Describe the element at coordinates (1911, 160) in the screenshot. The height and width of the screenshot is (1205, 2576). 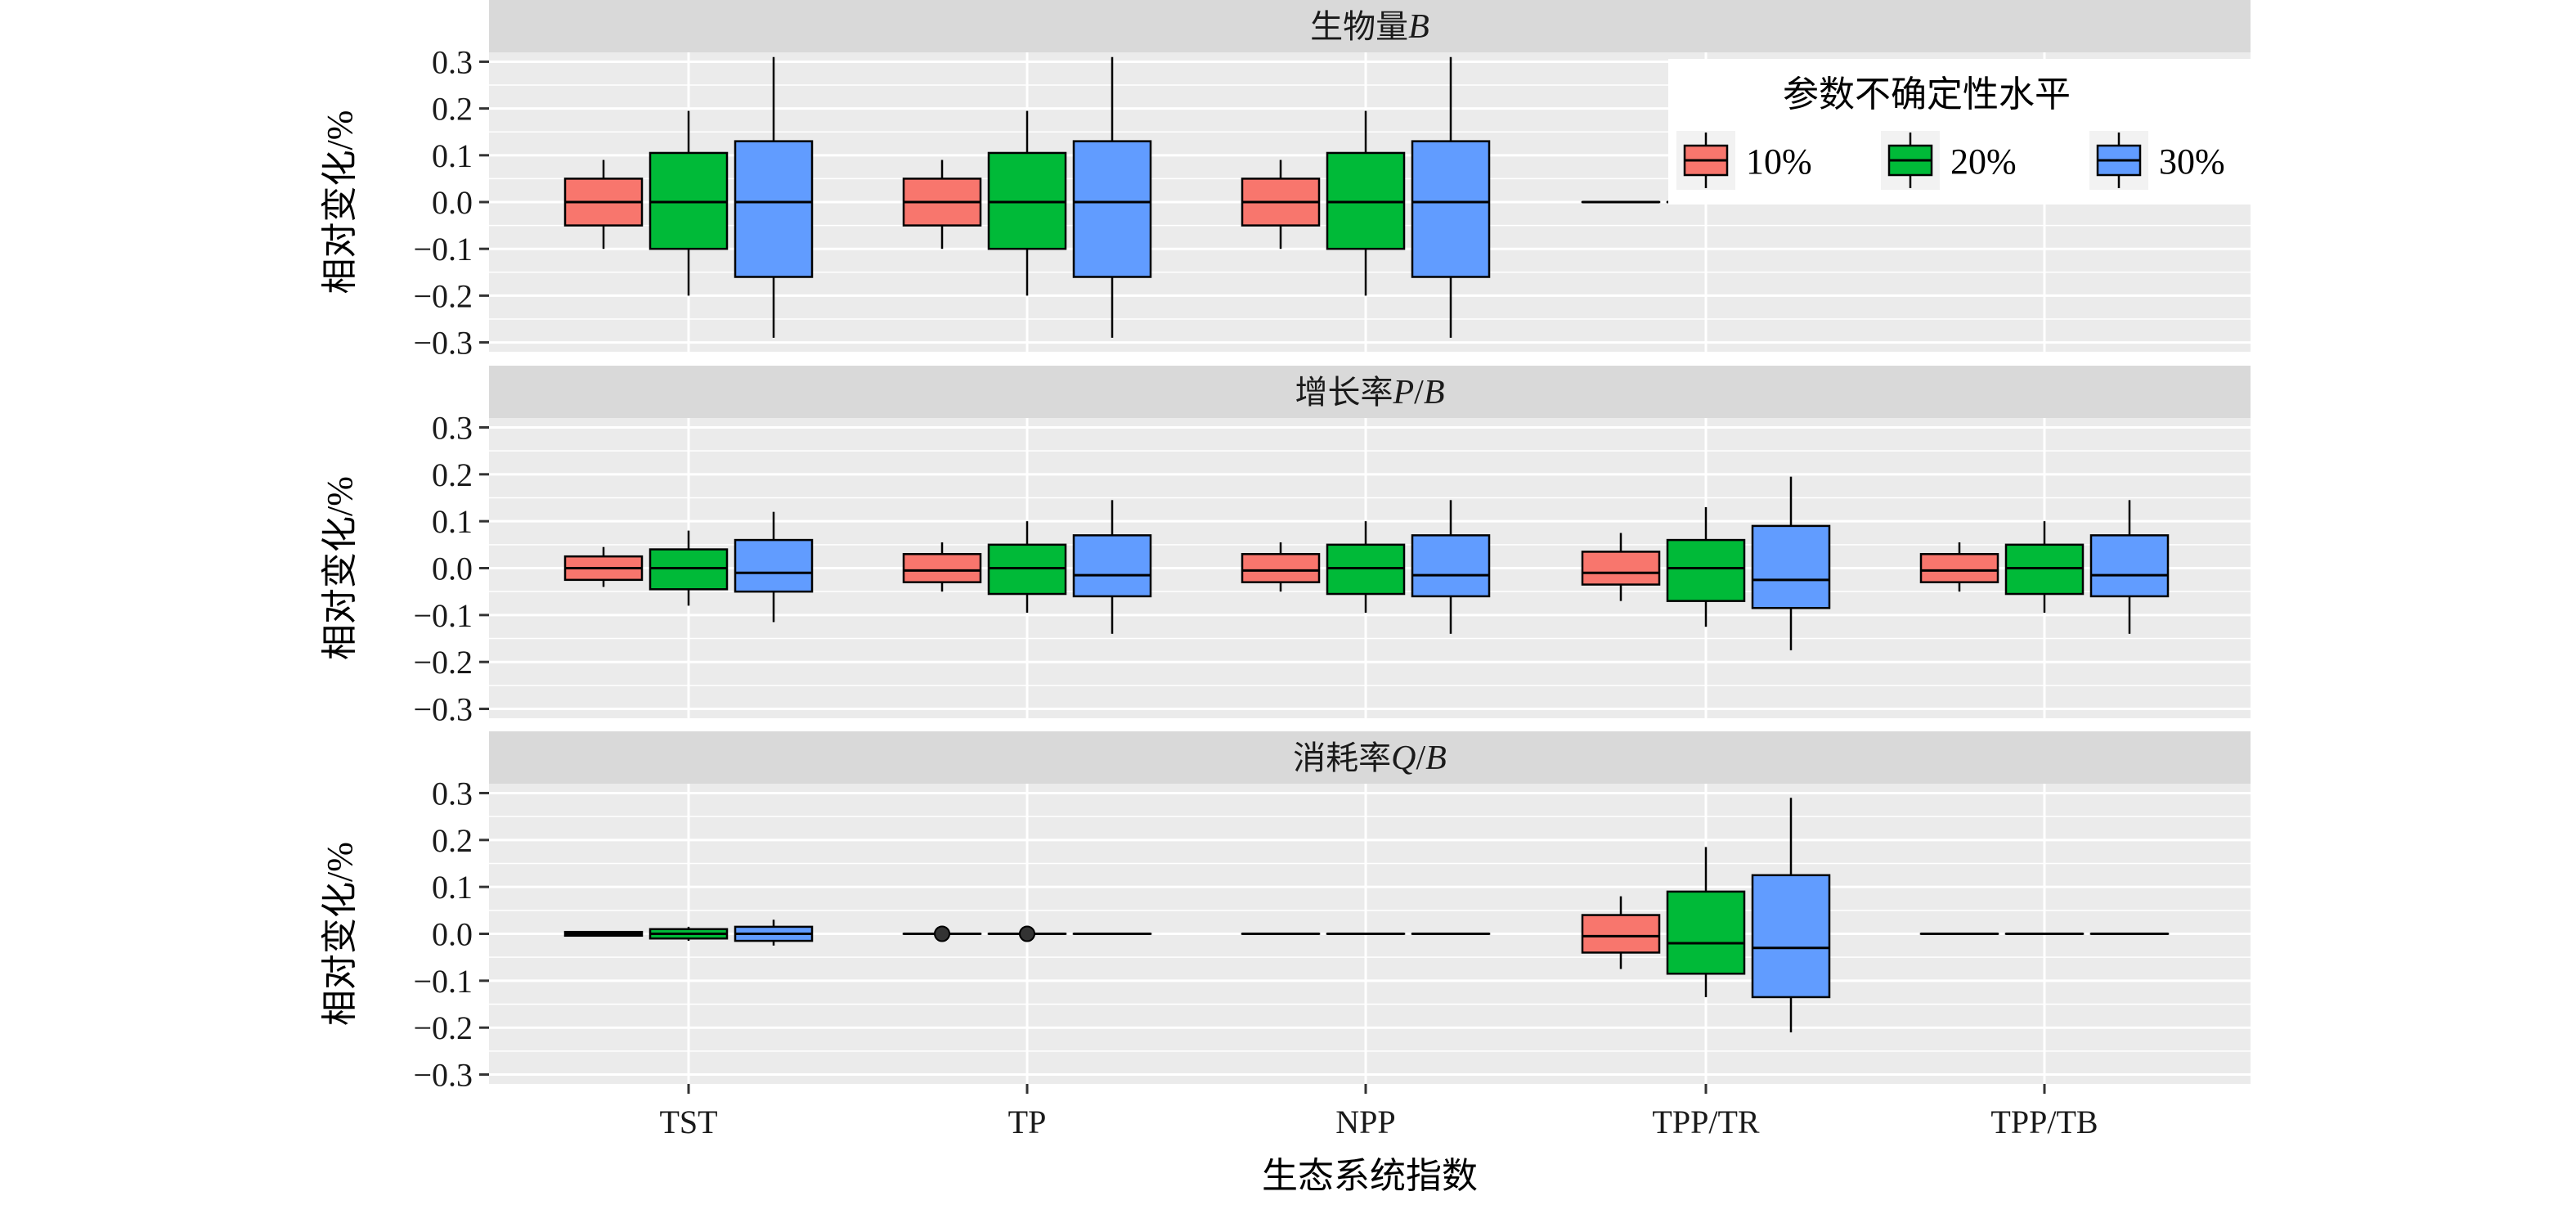
I see `legend-key-20%` at that location.